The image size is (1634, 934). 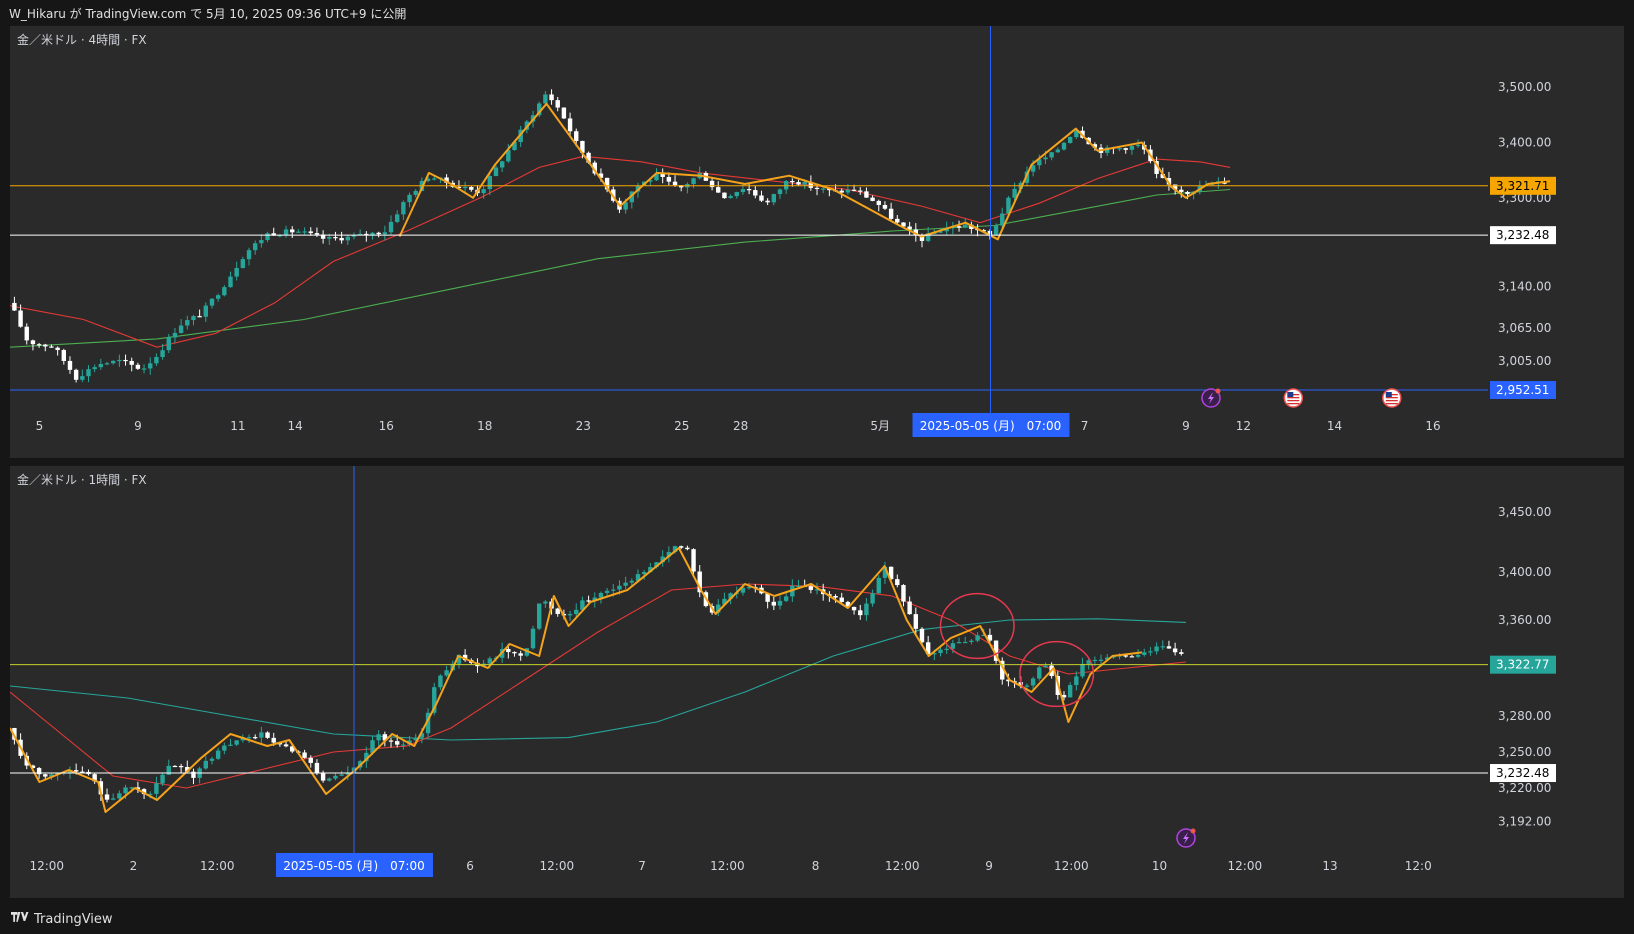 What do you see at coordinates (484, 426) in the screenshot?
I see `x-tick-label: 18` at bounding box center [484, 426].